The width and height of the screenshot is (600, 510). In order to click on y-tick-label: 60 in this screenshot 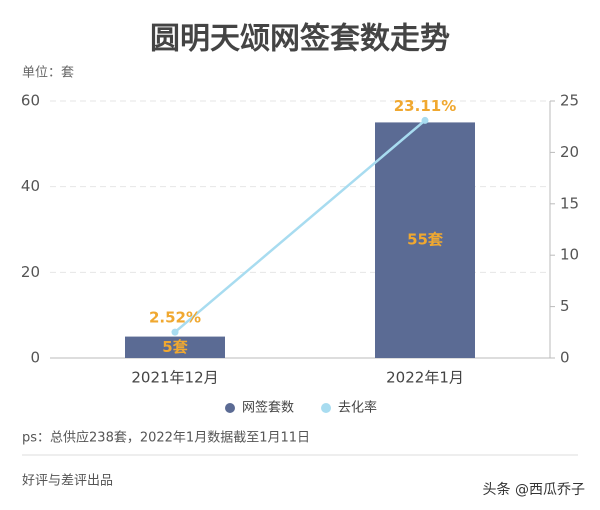, I will do `click(30, 101)`.